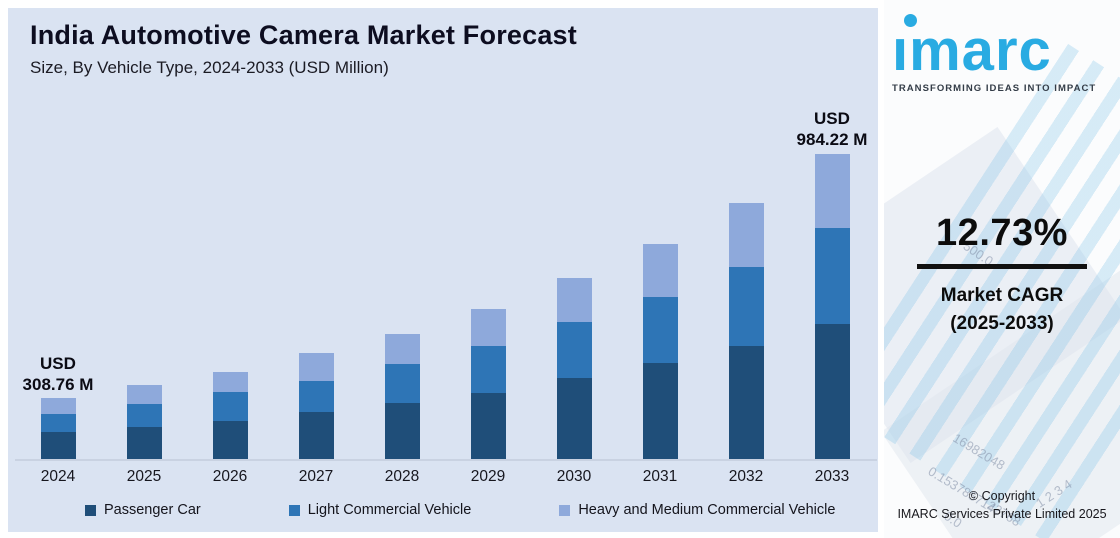 Image resolution: width=1120 pixels, height=538 pixels. What do you see at coordinates (972, 50) in the screenshot?
I see `logo-wordmark: ımarc` at bounding box center [972, 50].